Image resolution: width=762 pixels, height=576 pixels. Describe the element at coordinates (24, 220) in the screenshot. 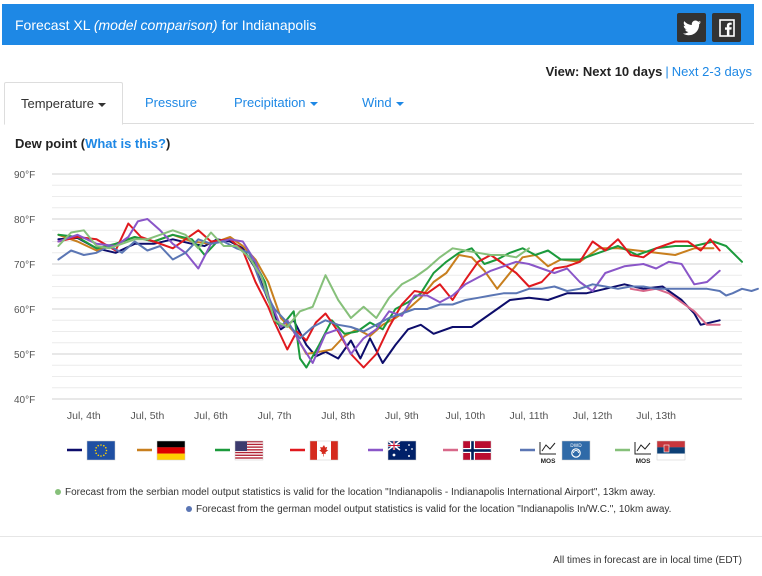

I see `y-tick-label: 80°F` at that location.